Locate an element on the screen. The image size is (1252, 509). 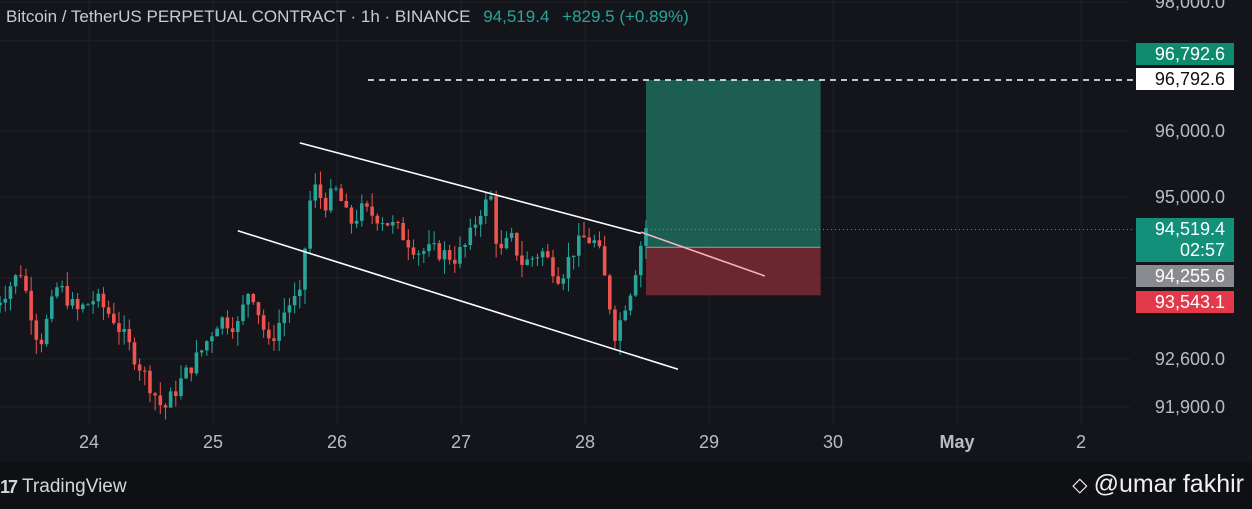
take-profit-zone is located at coordinates (733, 164).